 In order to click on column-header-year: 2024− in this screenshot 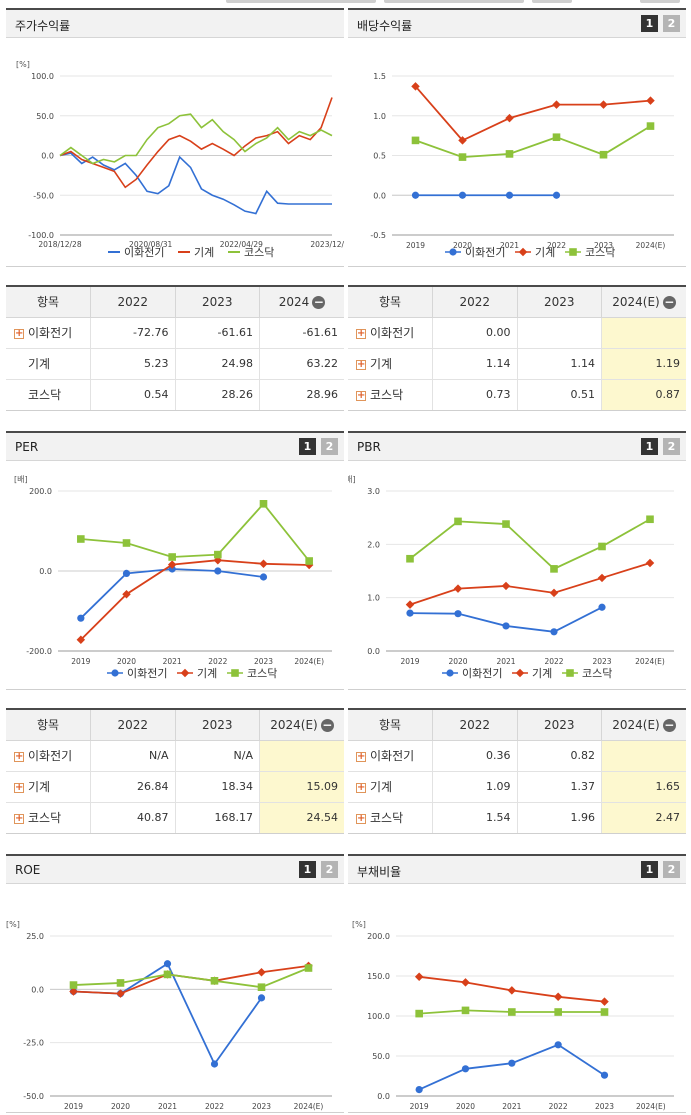, I will do `click(301, 302)`.